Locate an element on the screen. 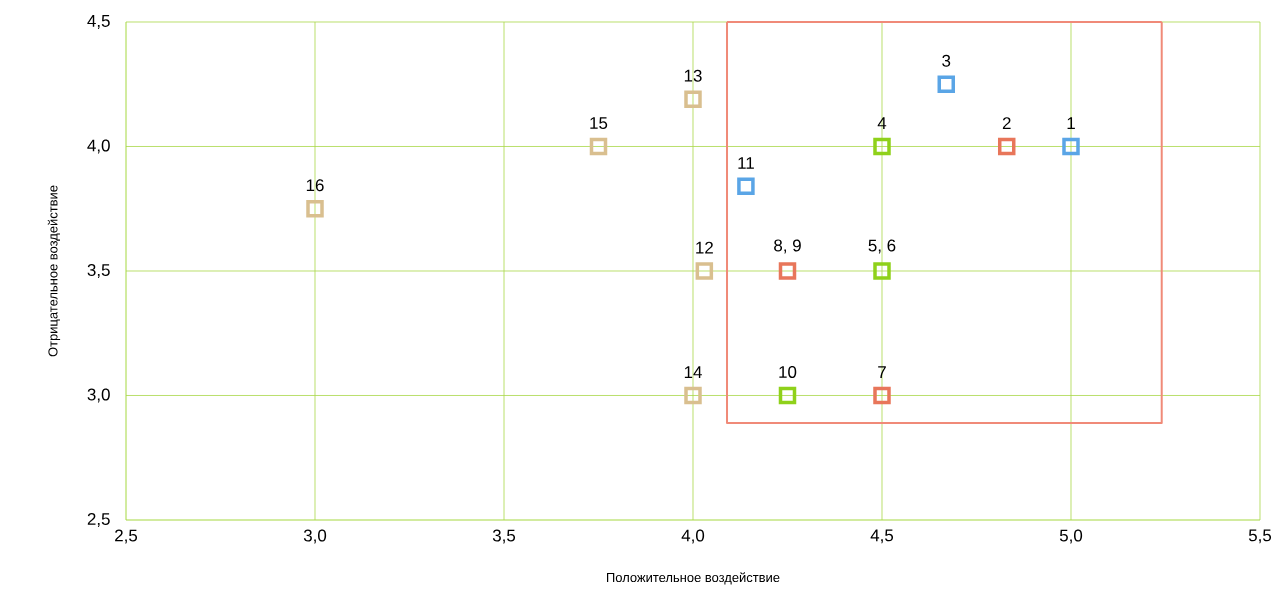  annotation: 12 is located at coordinates (704, 247).